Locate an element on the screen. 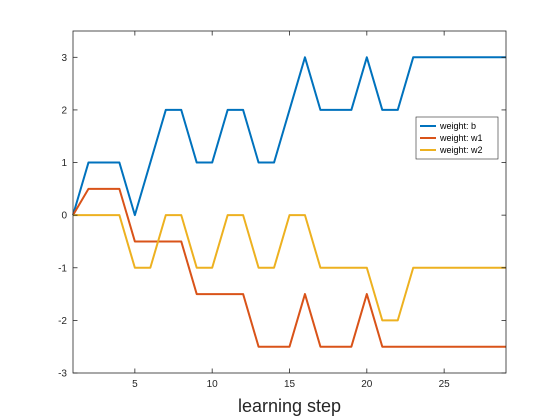 The height and width of the screenshot is (420, 560). y-tick-label: -1 is located at coordinates (62, 268).